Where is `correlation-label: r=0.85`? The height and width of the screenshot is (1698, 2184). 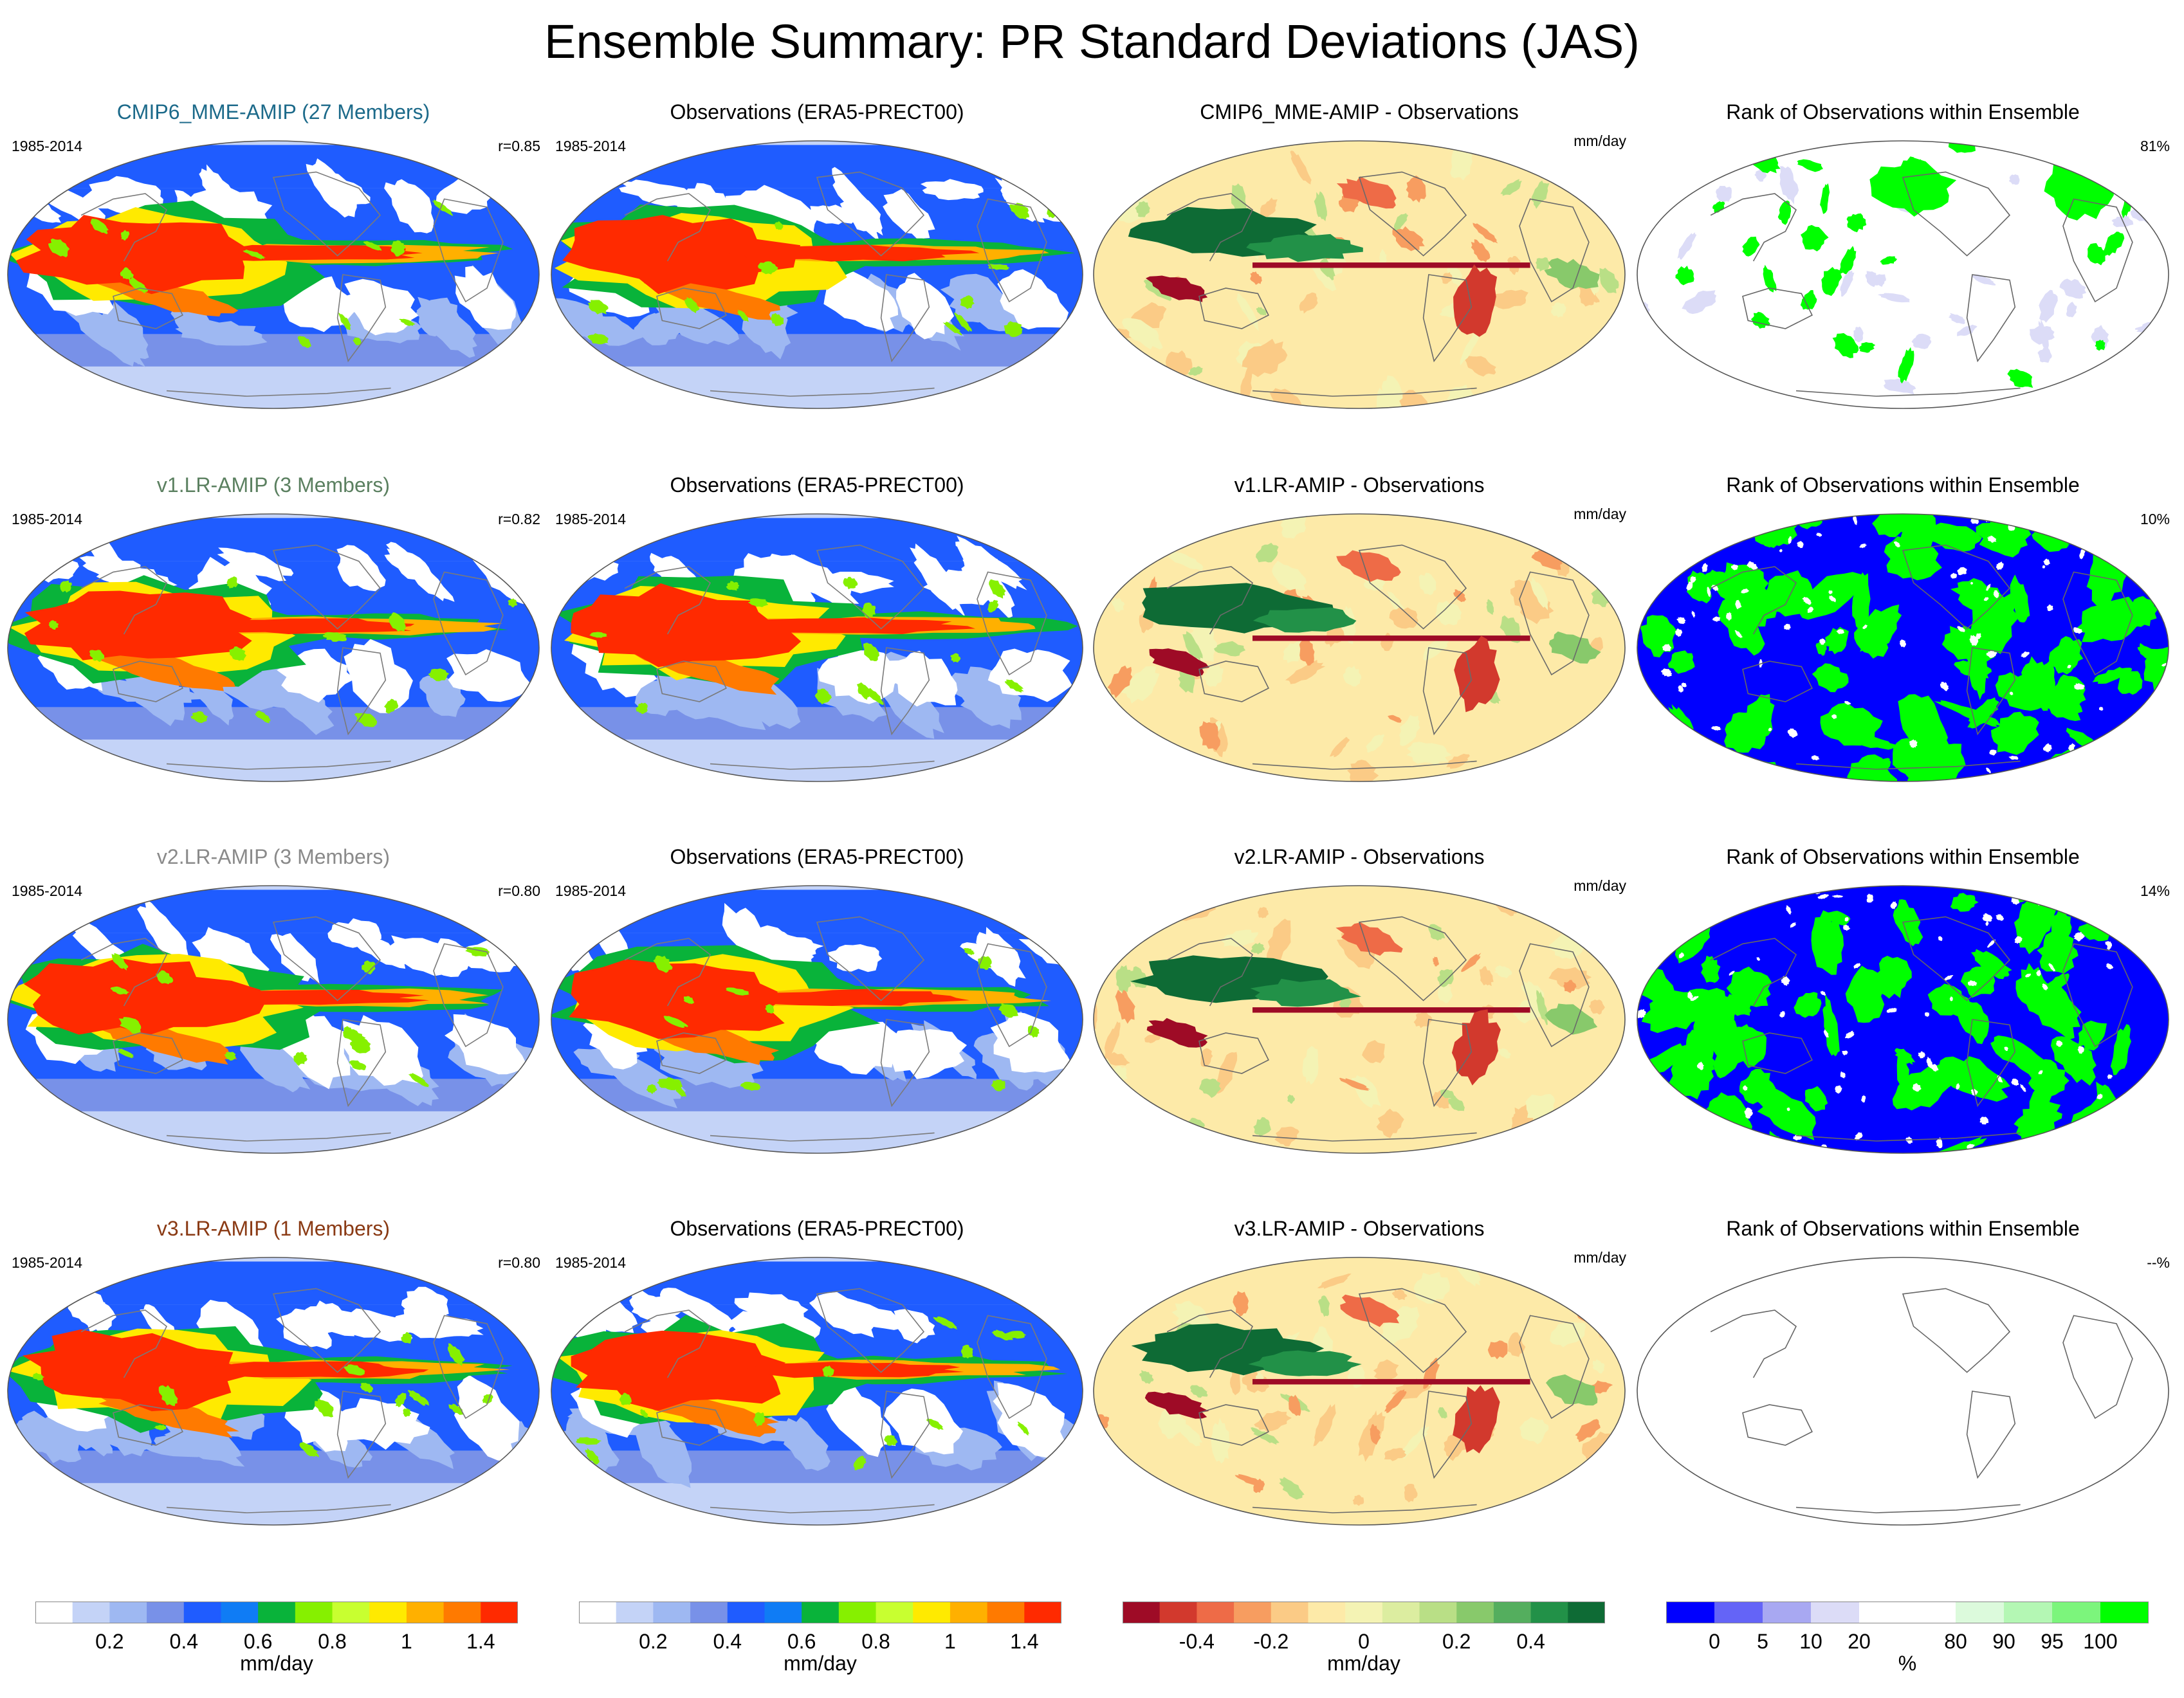
correlation-label: r=0.85 is located at coordinates (519, 146).